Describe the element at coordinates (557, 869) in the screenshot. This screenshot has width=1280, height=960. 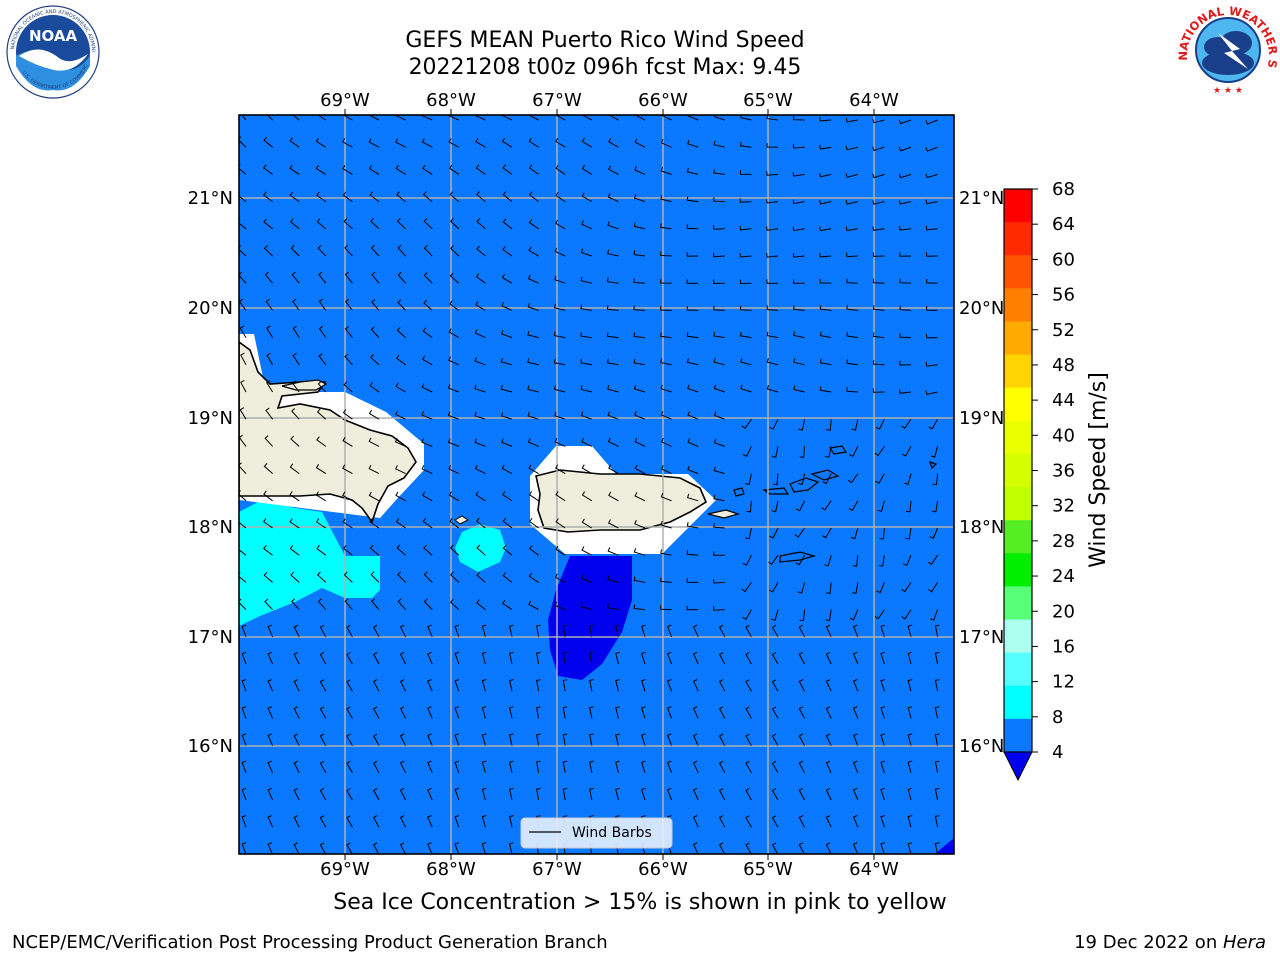
I see `lon-label-bottom: 67°W` at that location.